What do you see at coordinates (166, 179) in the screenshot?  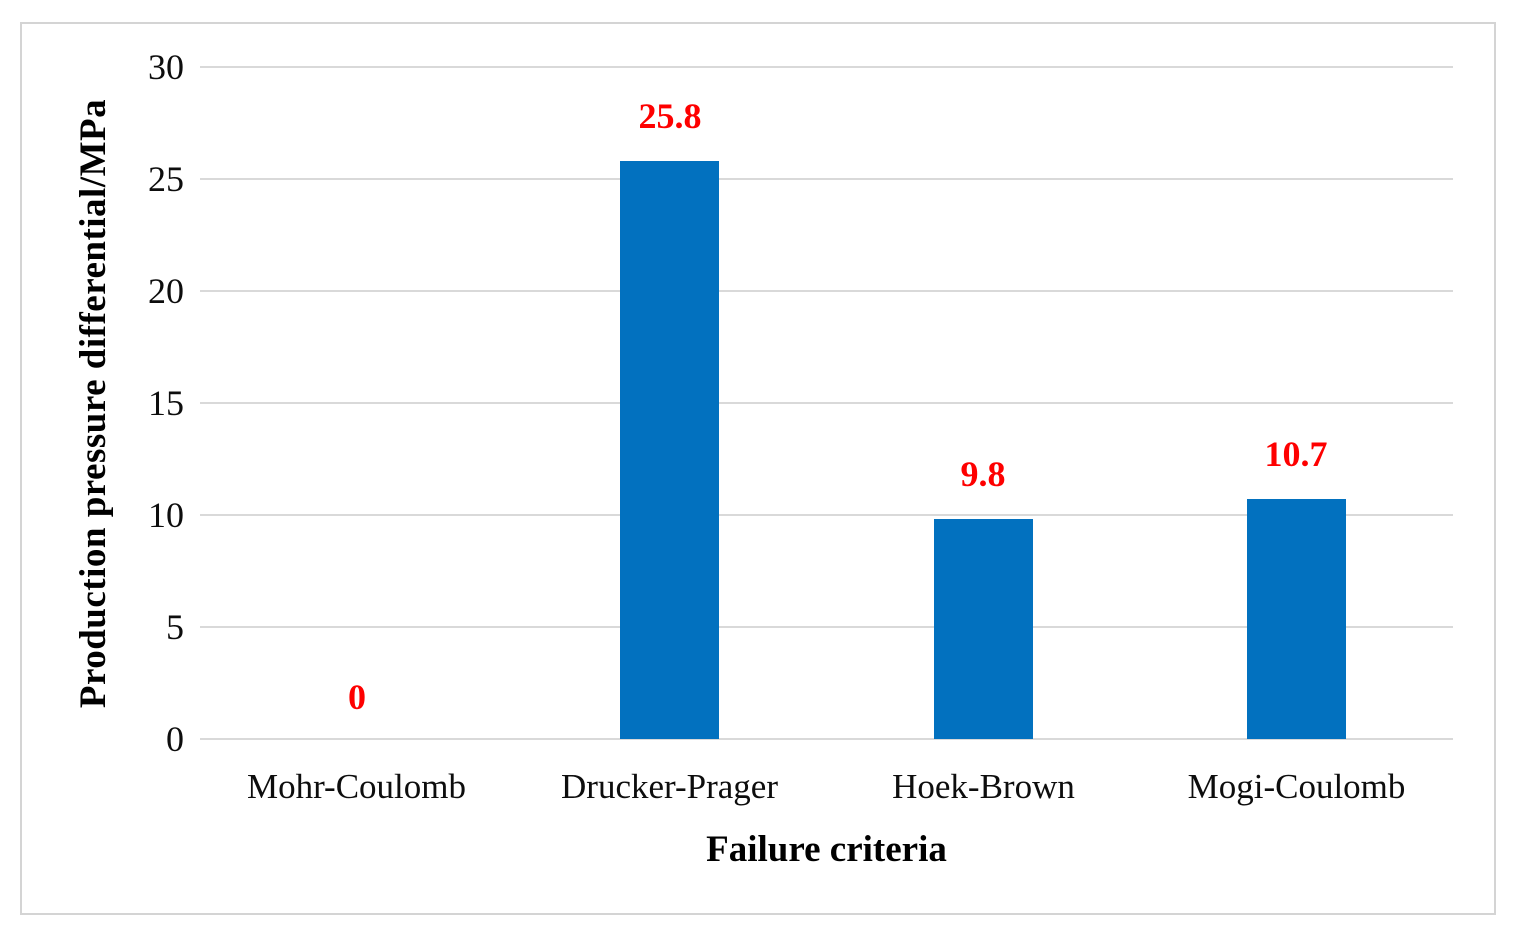 I see `y-tick-label: 25` at bounding box center [166, 179].